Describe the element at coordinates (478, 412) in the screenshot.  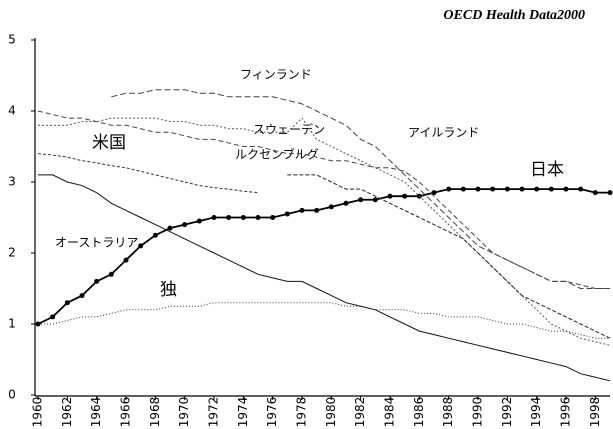
I see `x-tick-label: 1990` at that location.